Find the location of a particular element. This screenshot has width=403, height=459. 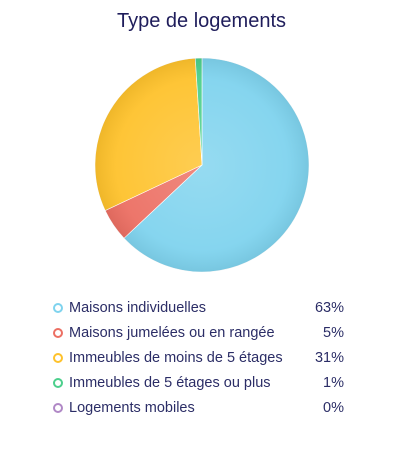

legend-value: 5% is located at coordinates (333, 333).